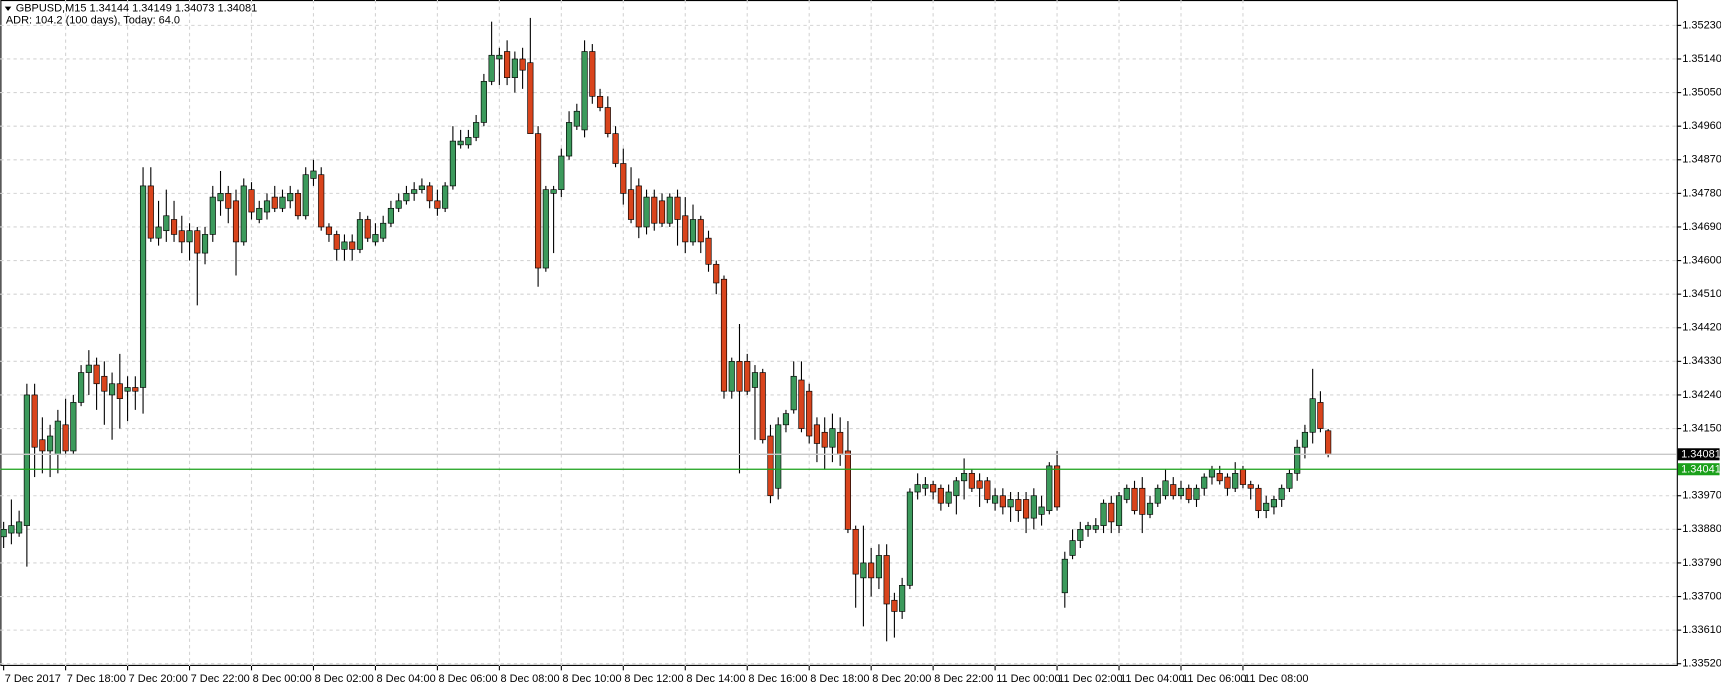 Image resolution: width=1721 pixels, height=689 pixels. What do you see at coordinates (1701, 630) in the screenshot?
I see `y-tick-label: 1.33610` at bounding box center [1701, 630].